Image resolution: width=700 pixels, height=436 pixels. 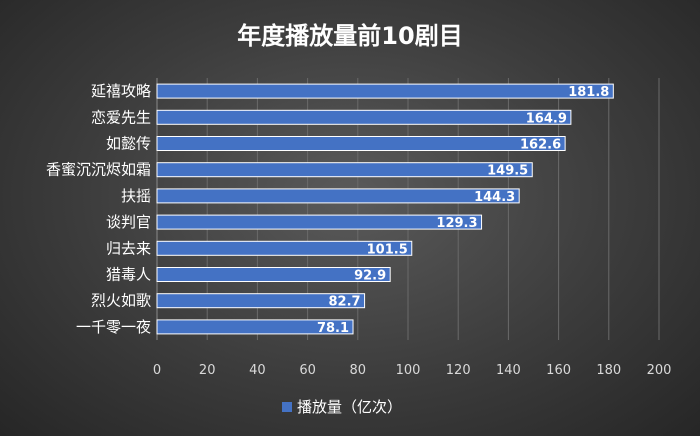 What do you see at coordinates (507, 171) in the screenshot?
I see `data-label: 149.5` at bounding box center [507, 171].